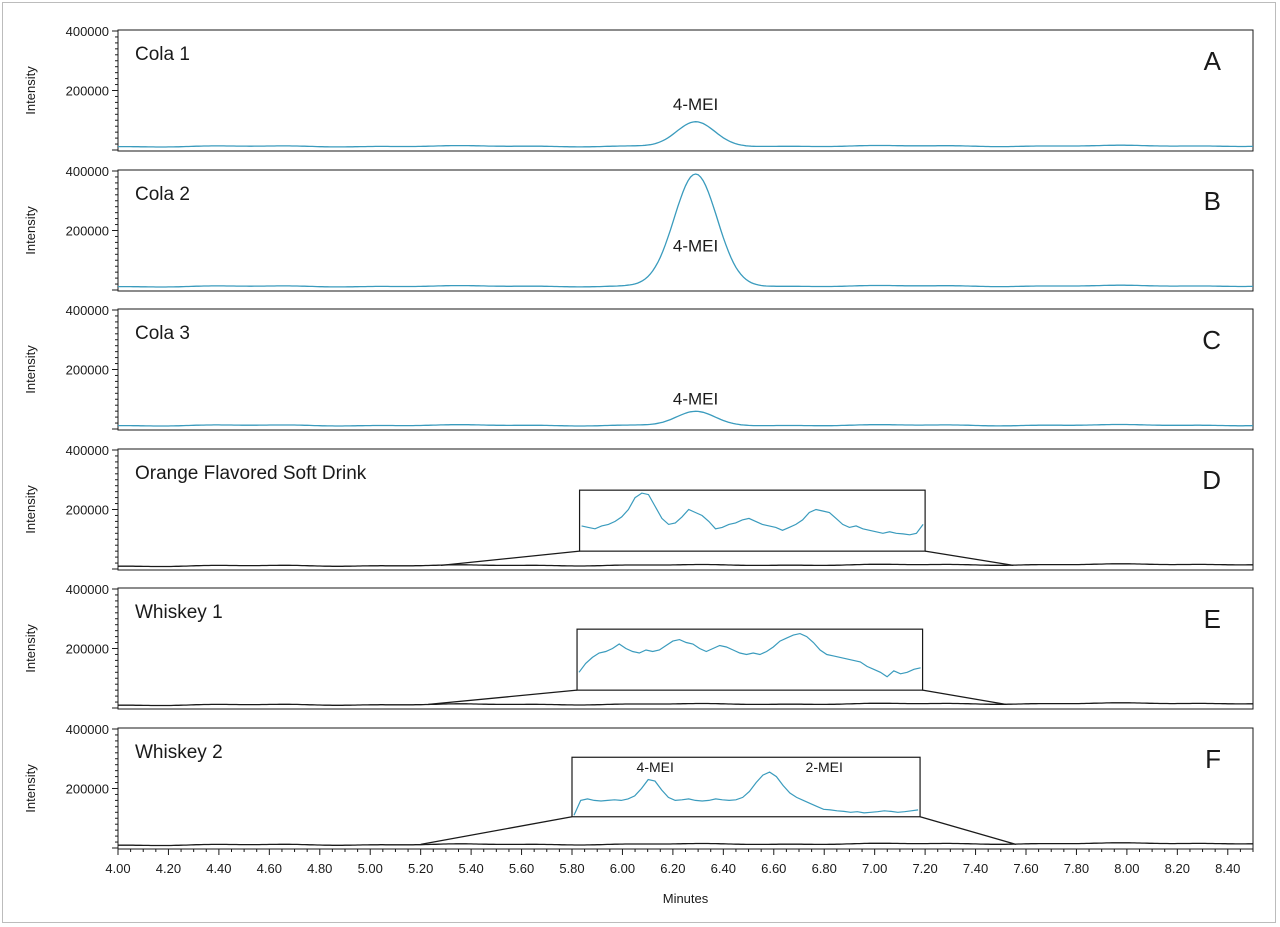 The image size is (1280, 927). Describe the element at coordinates (1213, 61) in the screenshot. I see `panel-letter: A` at that location.